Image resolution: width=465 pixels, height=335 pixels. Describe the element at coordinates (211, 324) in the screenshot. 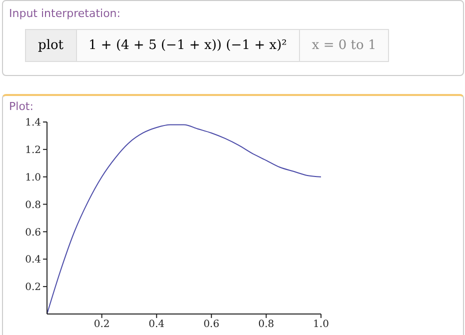

I see `x-tick-label: 0.6` at that location.